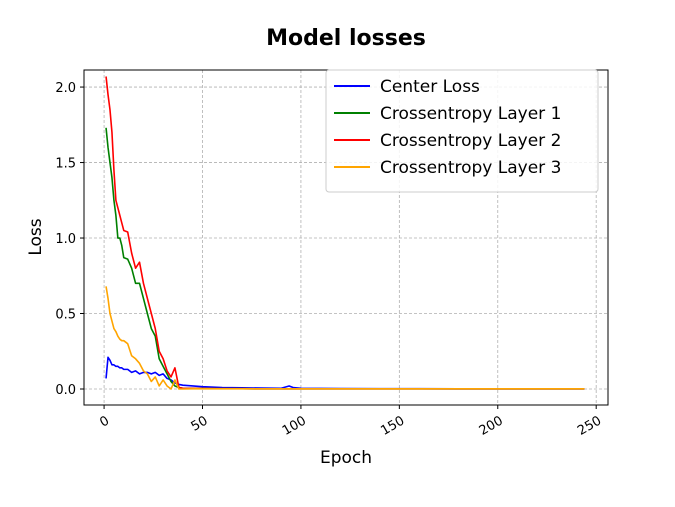 Image resolution: width=675 pixels, height=507 pixels. I want to click on chart-title: Model losses, so click(346, 38).